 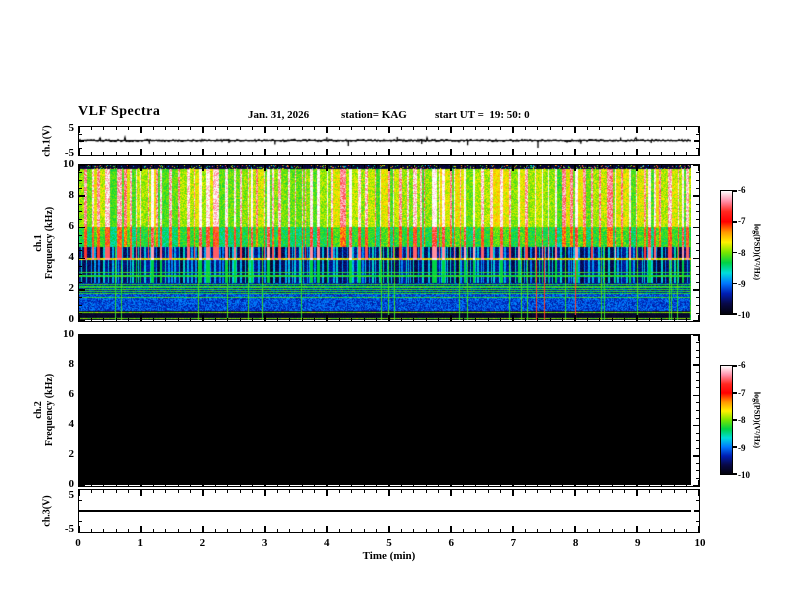 I want to click on colorbar2-tick-label: -8, so click(x=742, y=420).